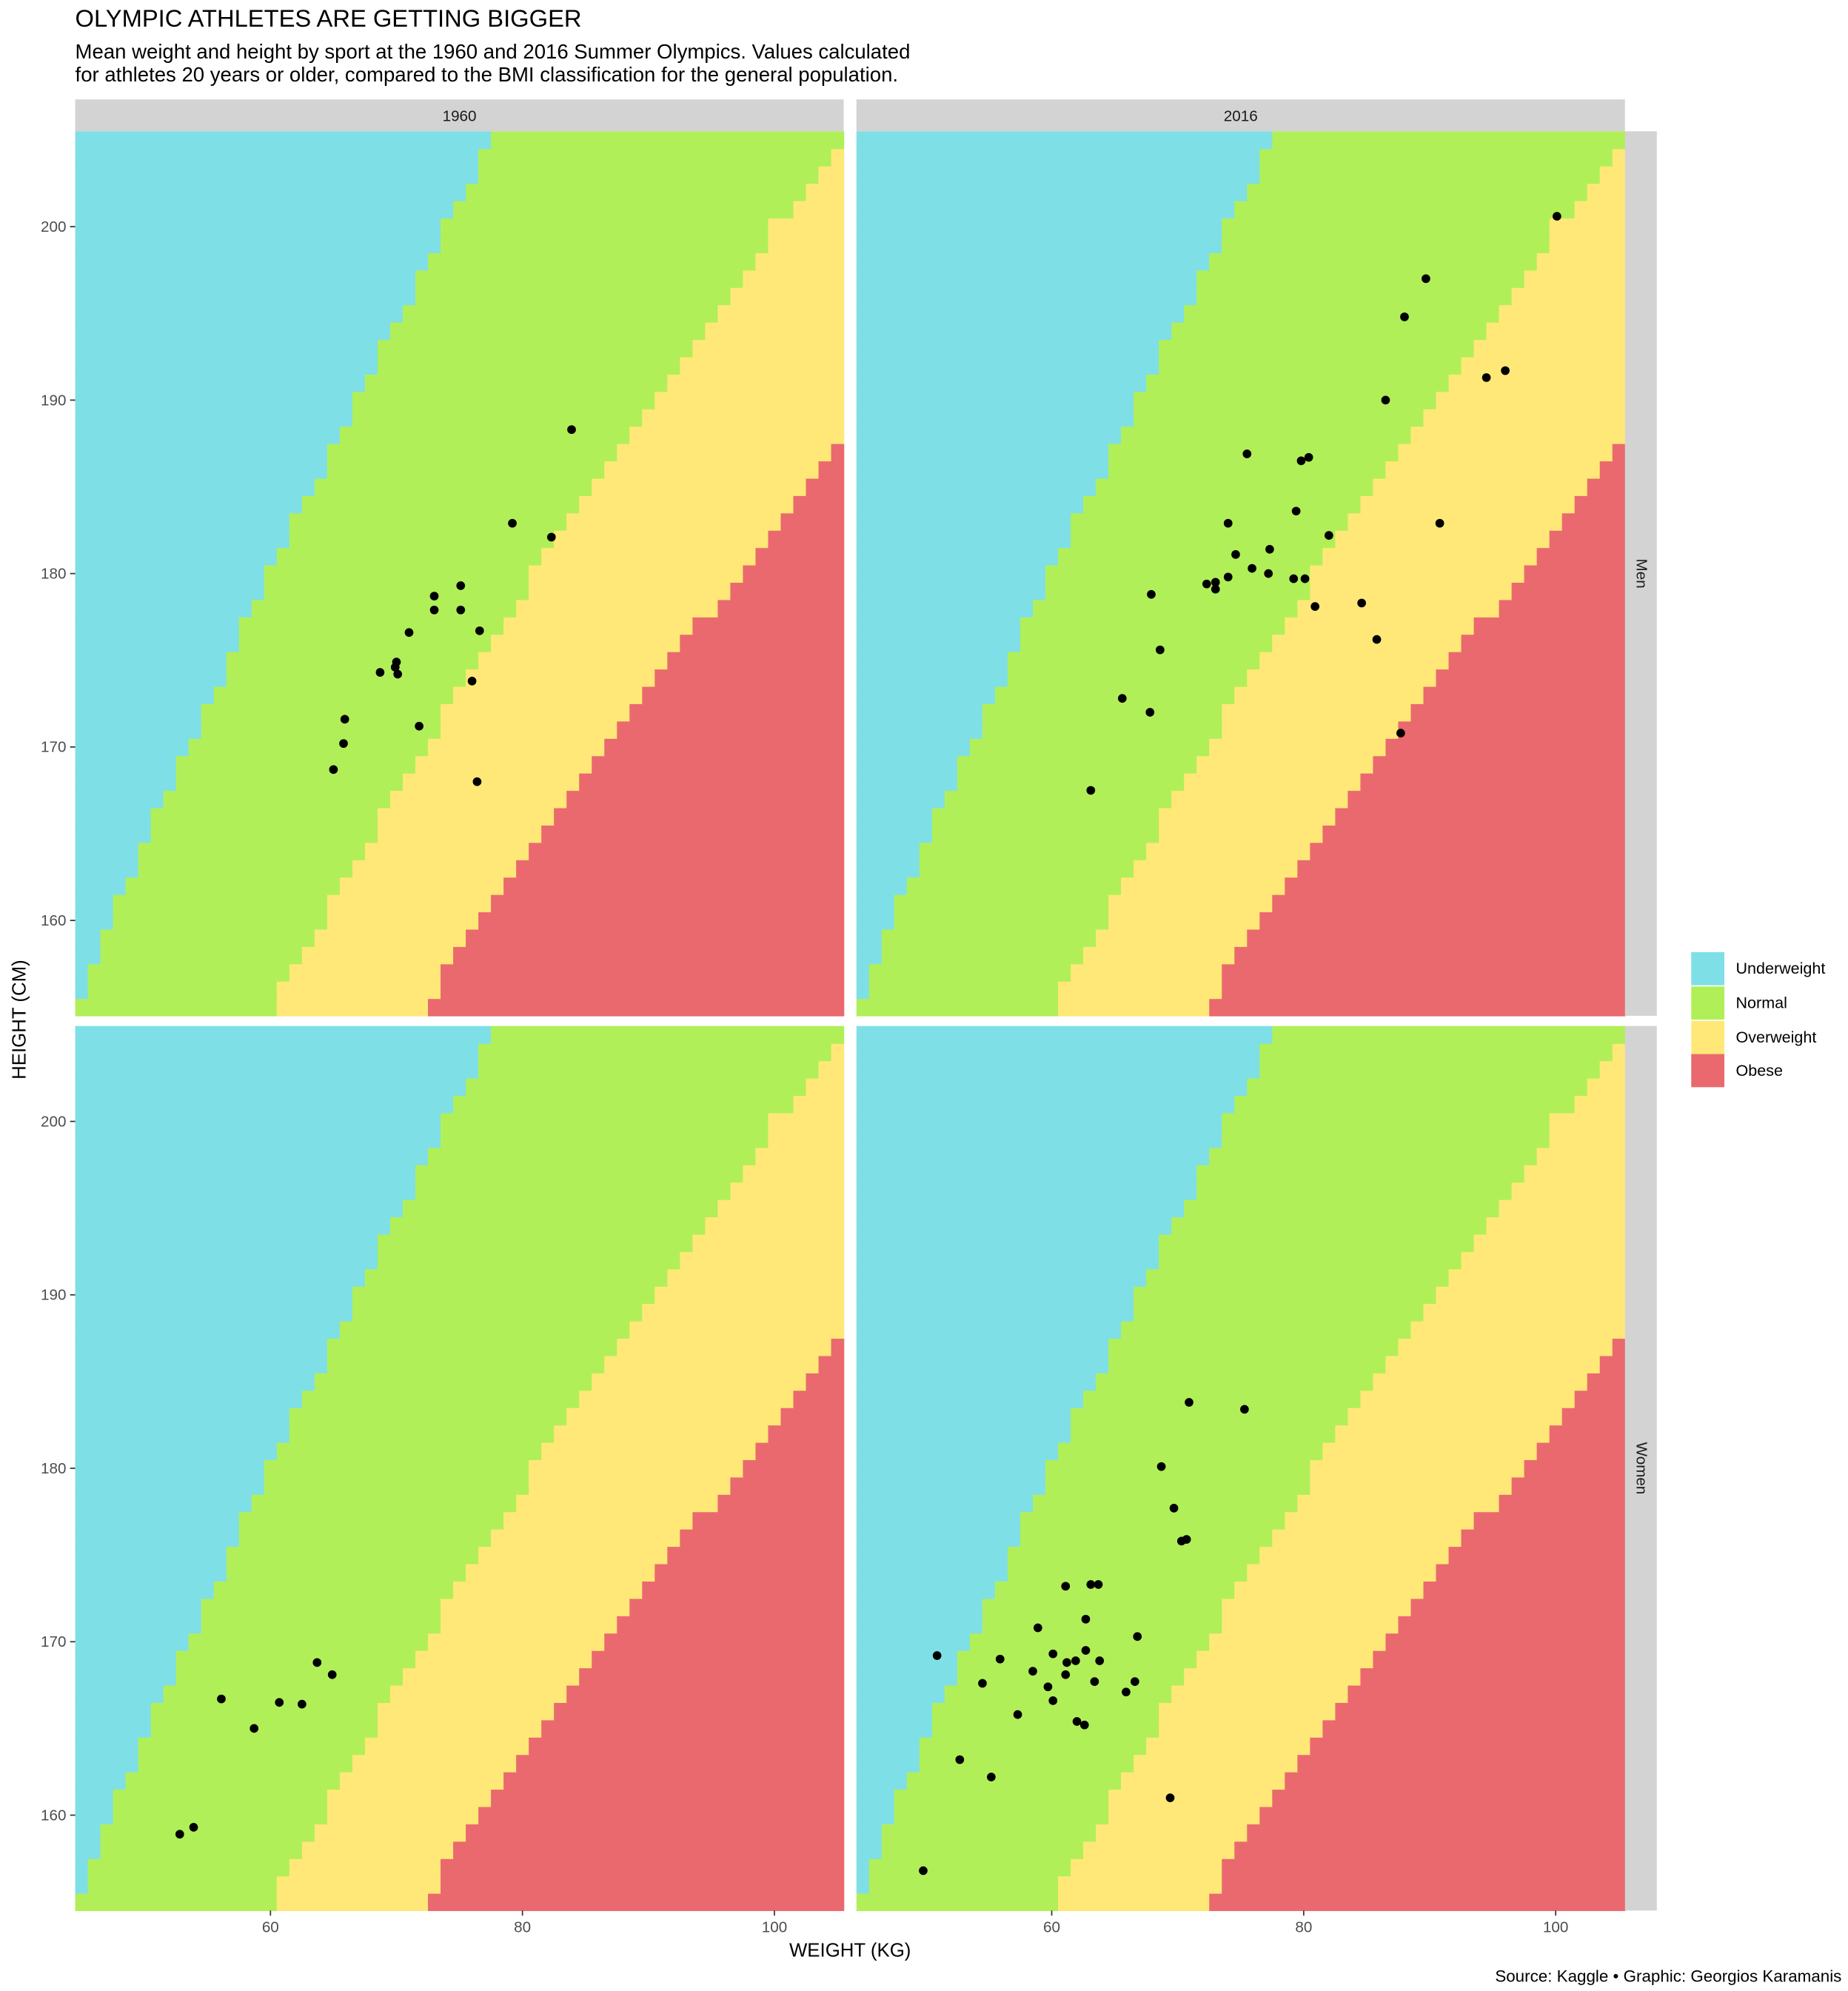 The height and width of the screenshot is (1991, 1848). Describe the element at coordinates (1780, 969) in the screenshot. I see `legend-label: Underweight` at that location.